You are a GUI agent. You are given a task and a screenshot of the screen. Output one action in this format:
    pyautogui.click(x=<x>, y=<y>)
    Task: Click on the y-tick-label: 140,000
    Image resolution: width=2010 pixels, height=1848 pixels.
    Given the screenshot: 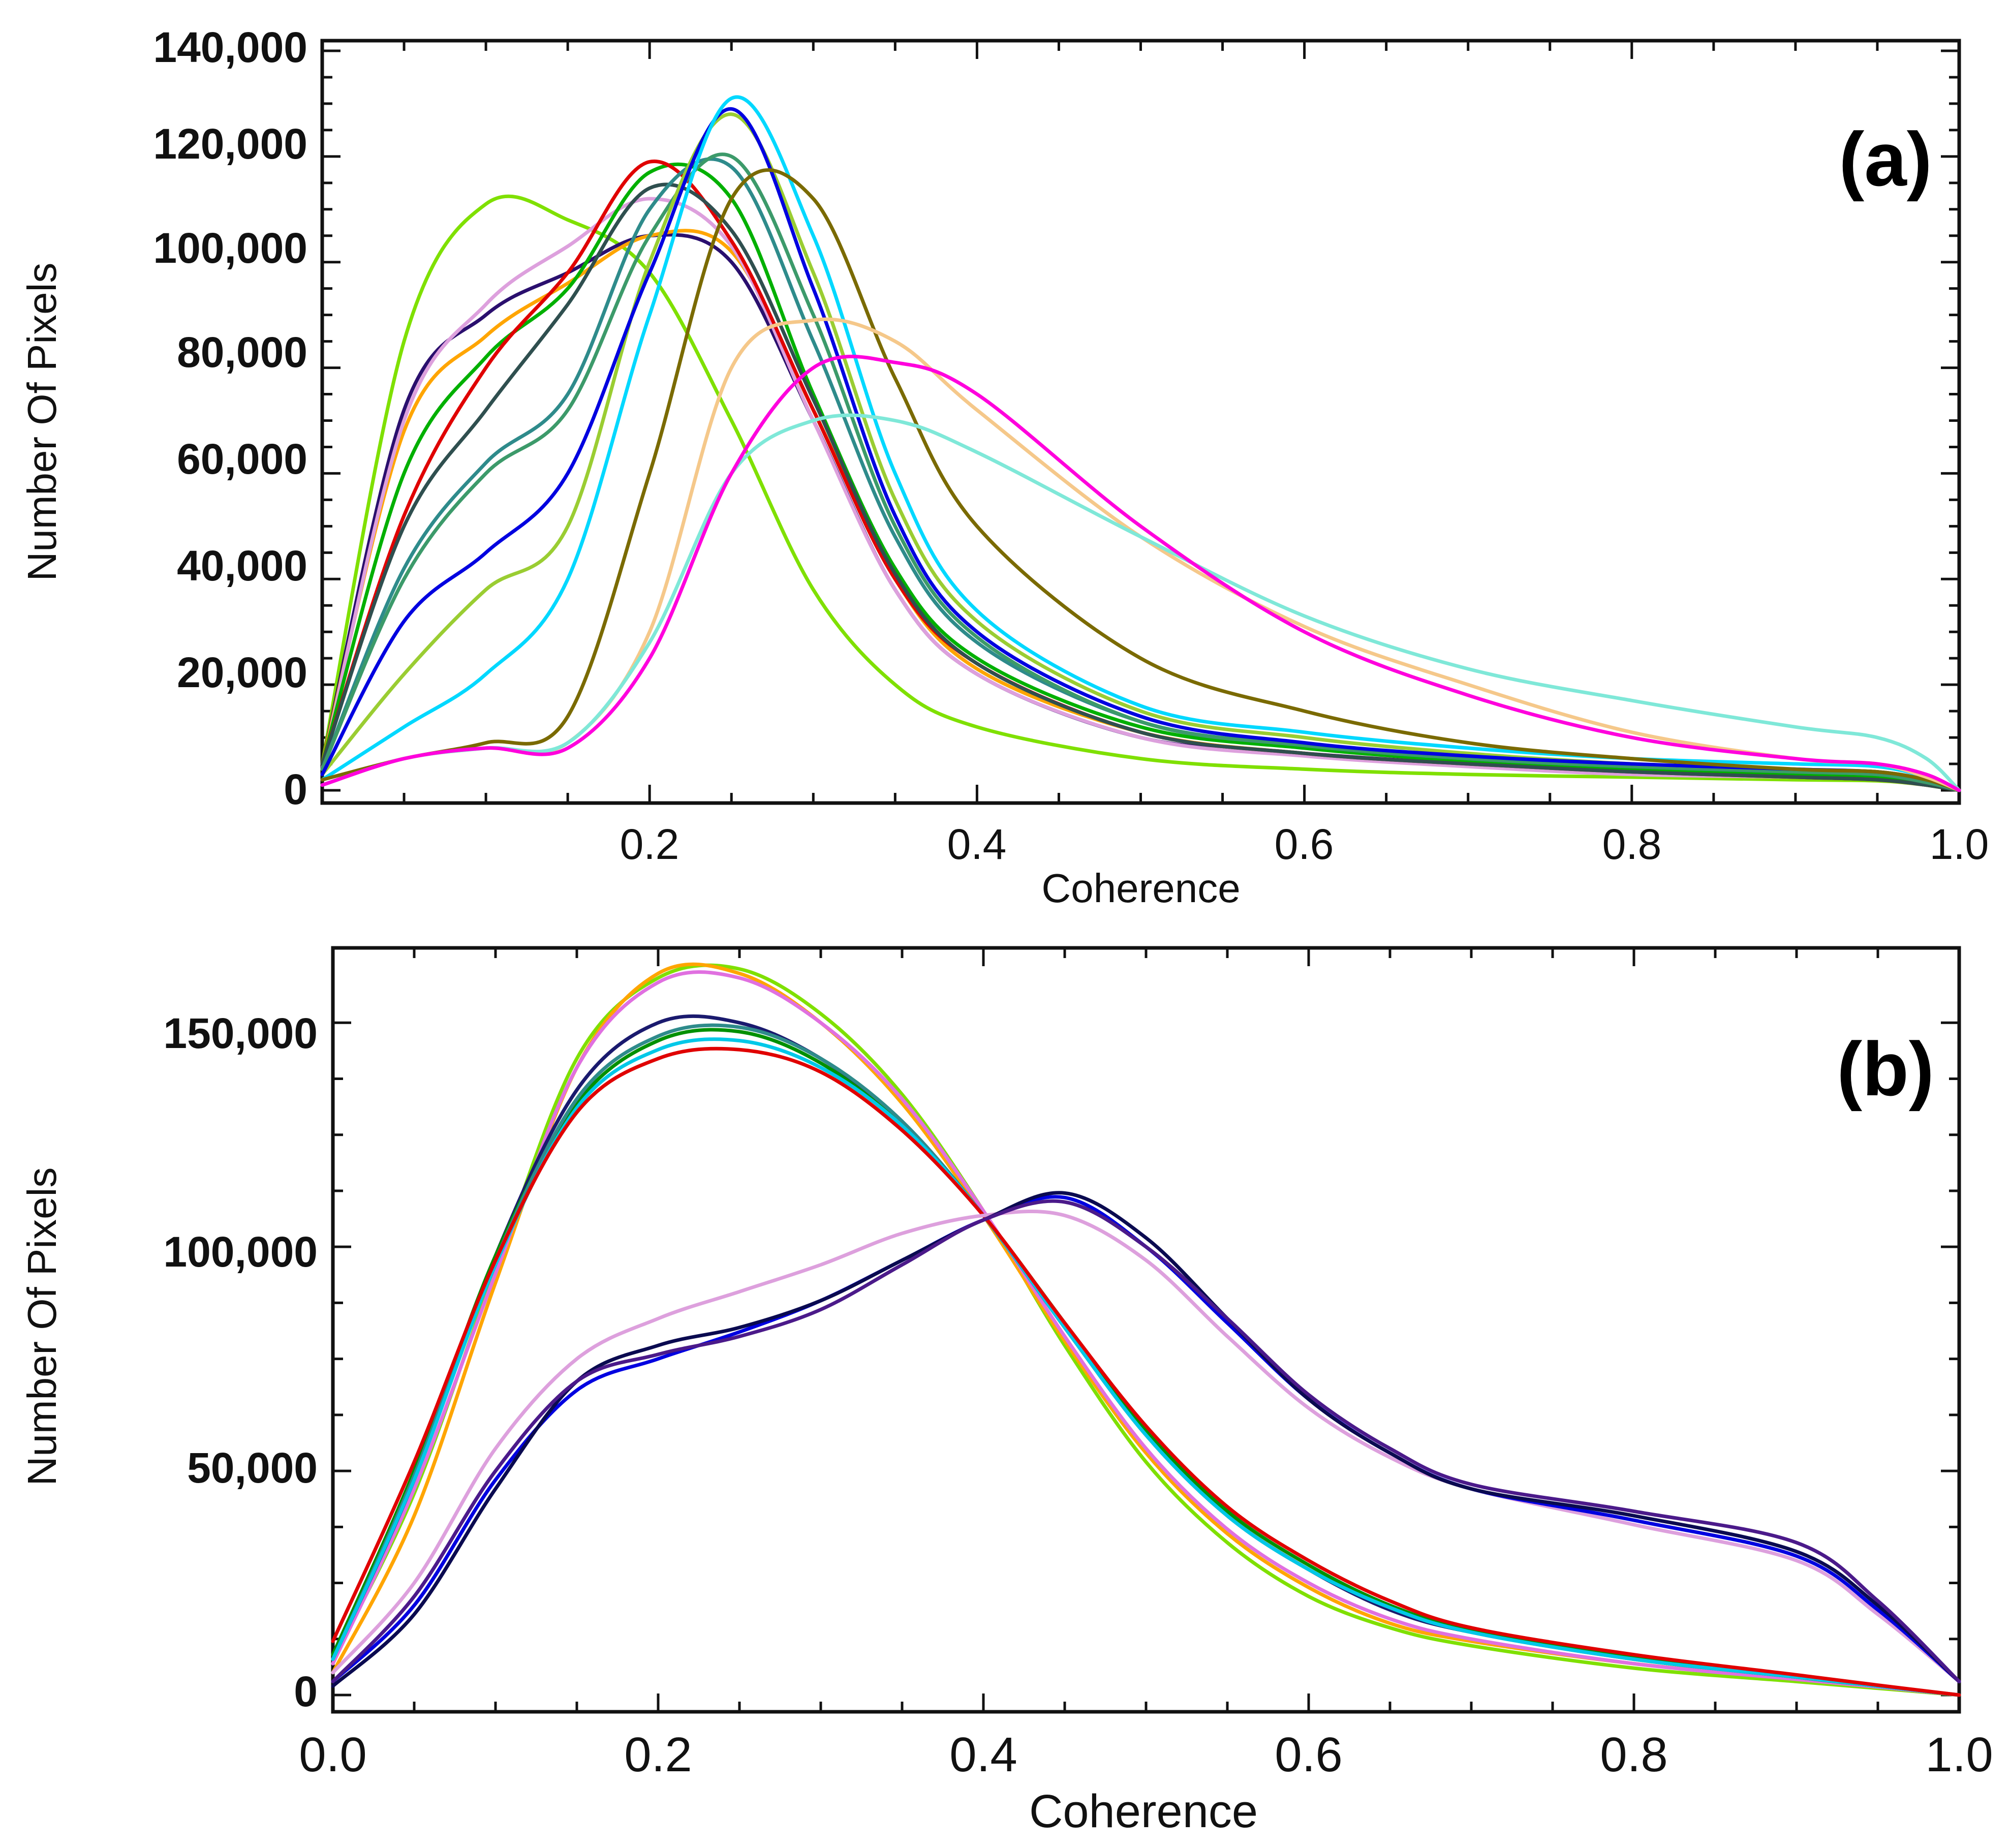 What is the action you would take?
    pyautogui.click(x=230, y=47)
    